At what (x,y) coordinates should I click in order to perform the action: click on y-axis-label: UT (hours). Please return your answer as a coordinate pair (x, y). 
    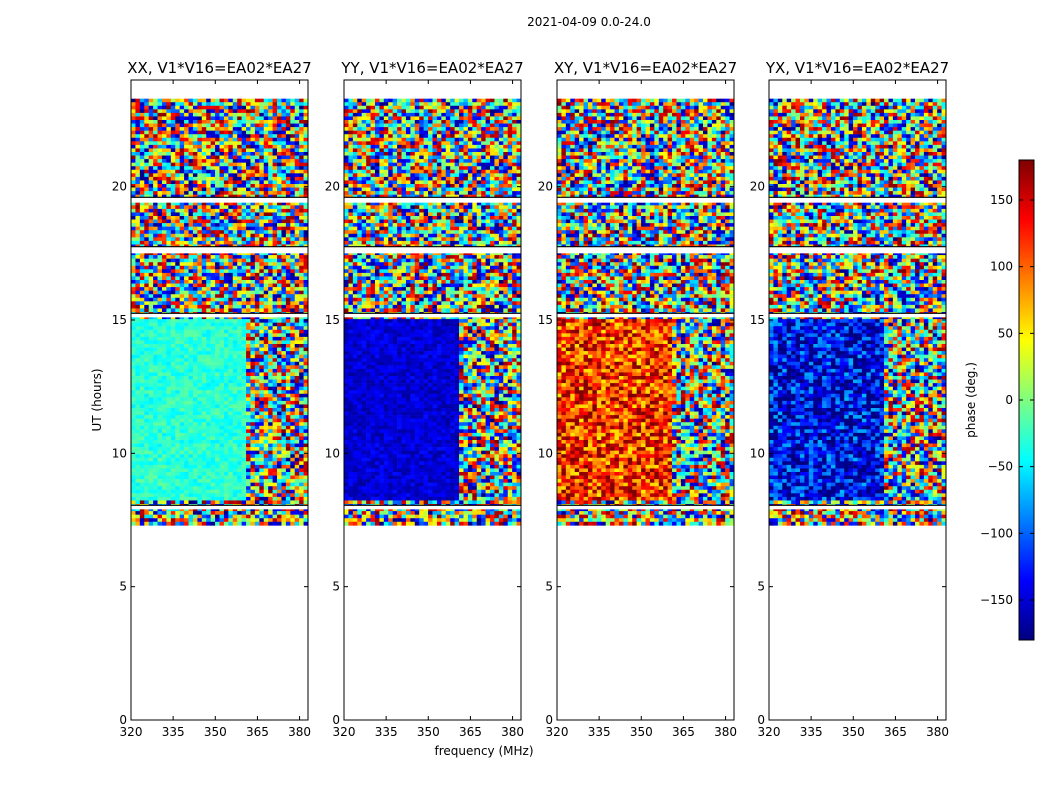
    Looking at the image, I should click on (97, 399).